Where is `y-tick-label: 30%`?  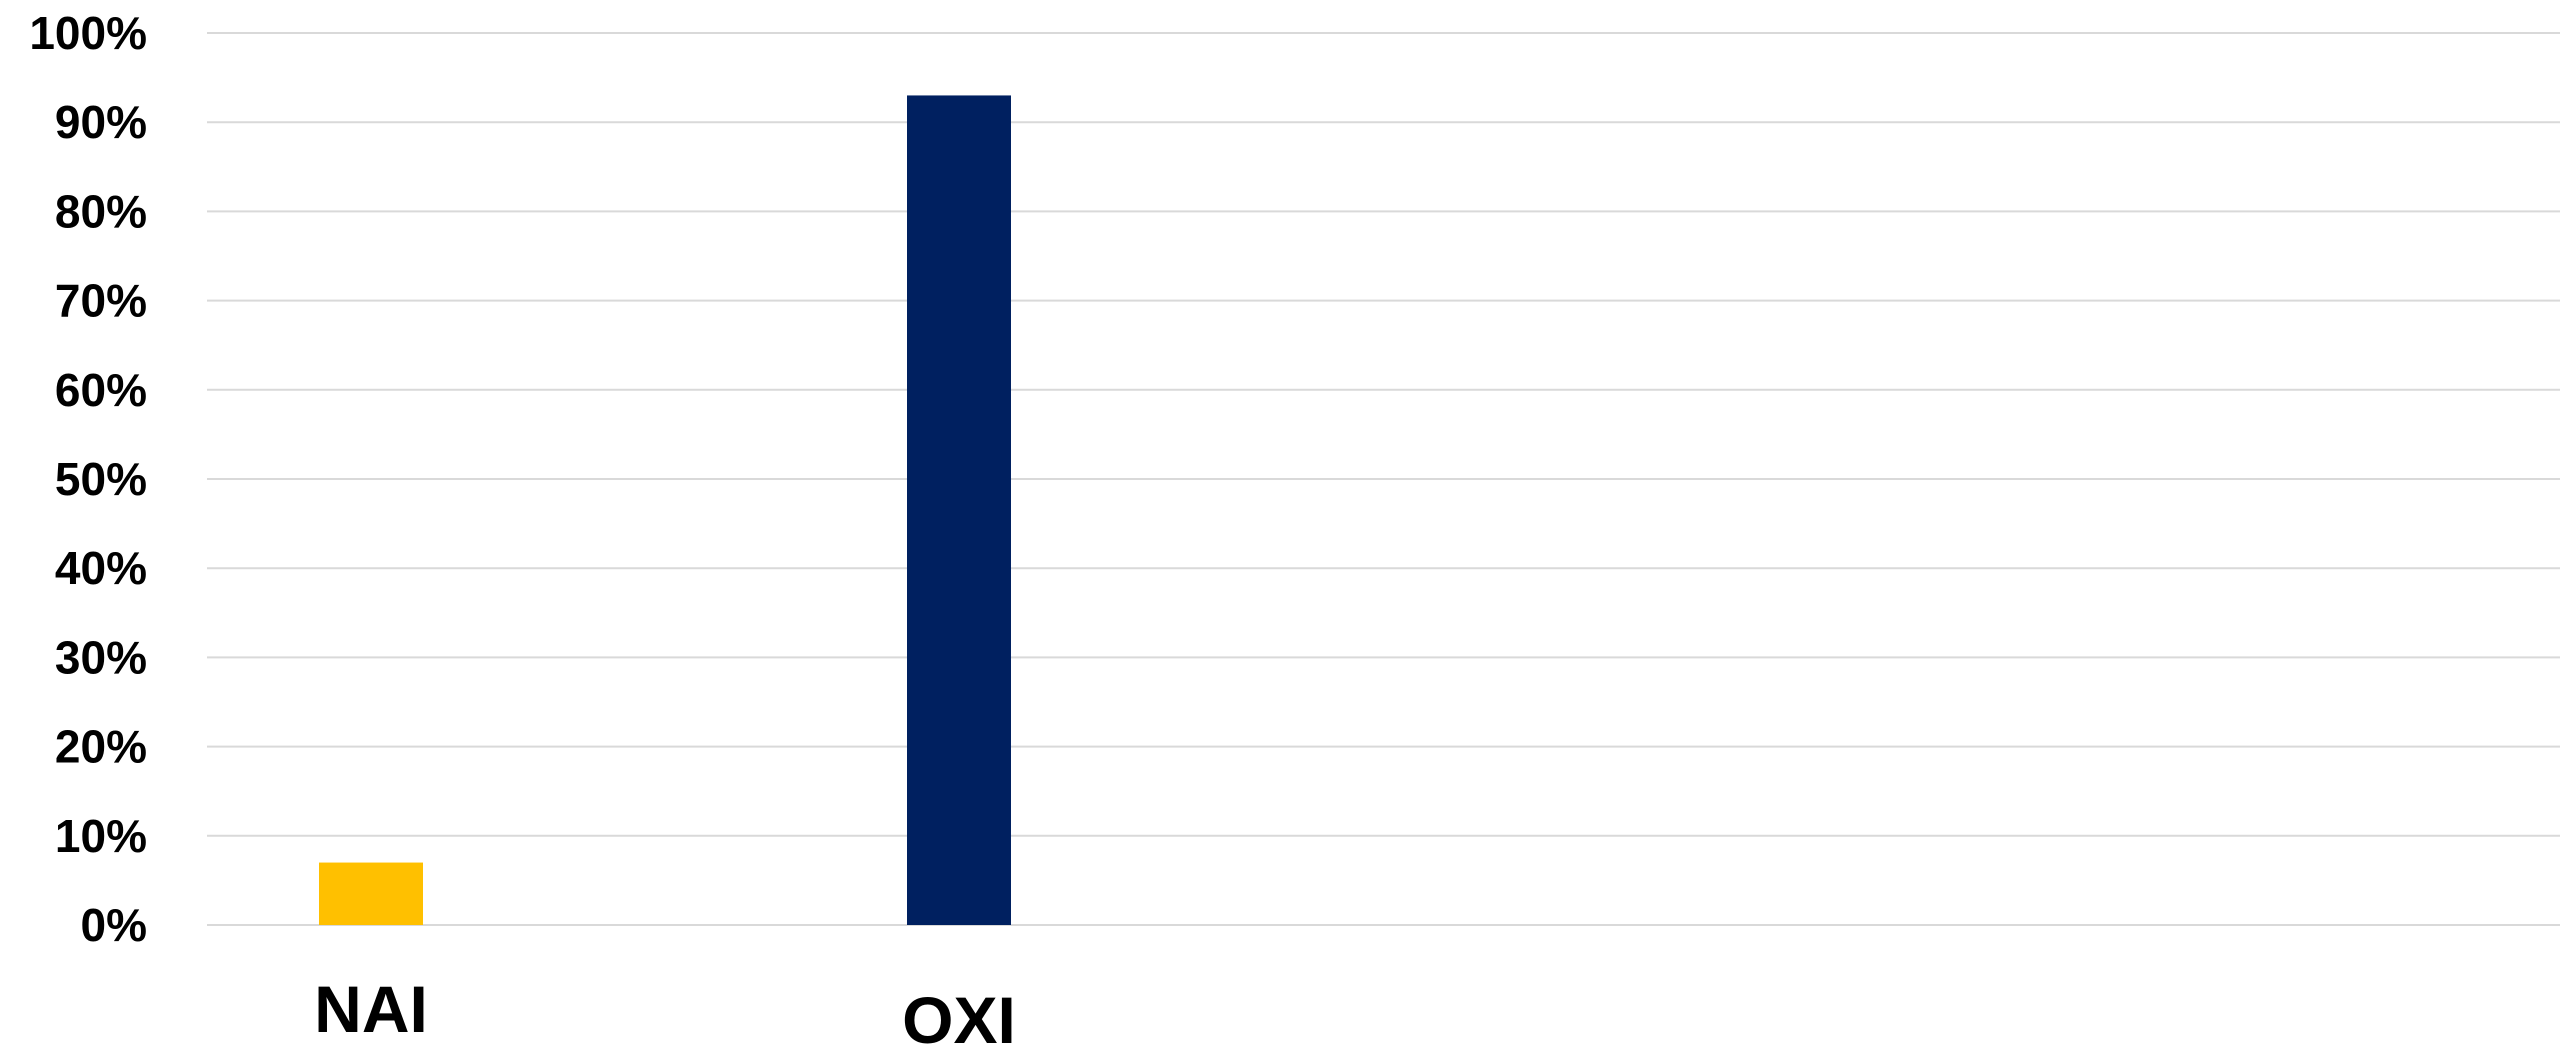
y-tick-label: 30% is located at coordinates (101, 657).